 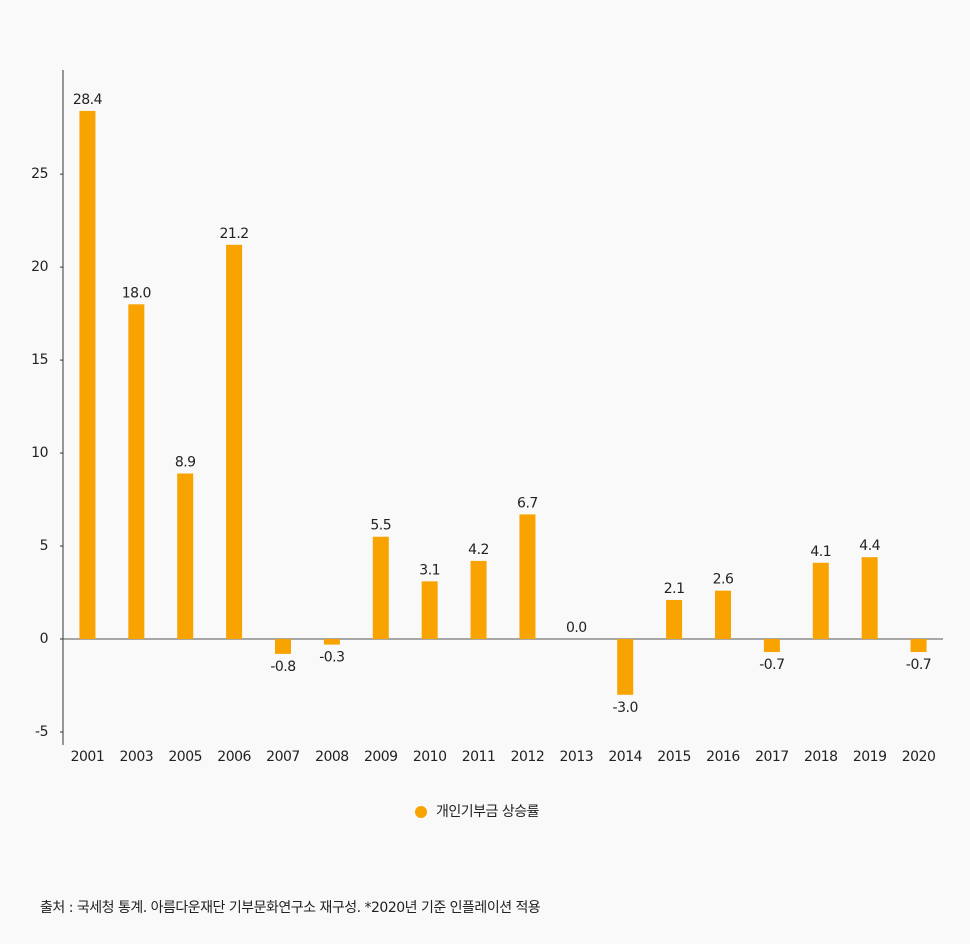 What do you see at coordinates (919, 757) in the screenshot?
I see `x-tick-label: 2020` at bounding box center [919, 757].